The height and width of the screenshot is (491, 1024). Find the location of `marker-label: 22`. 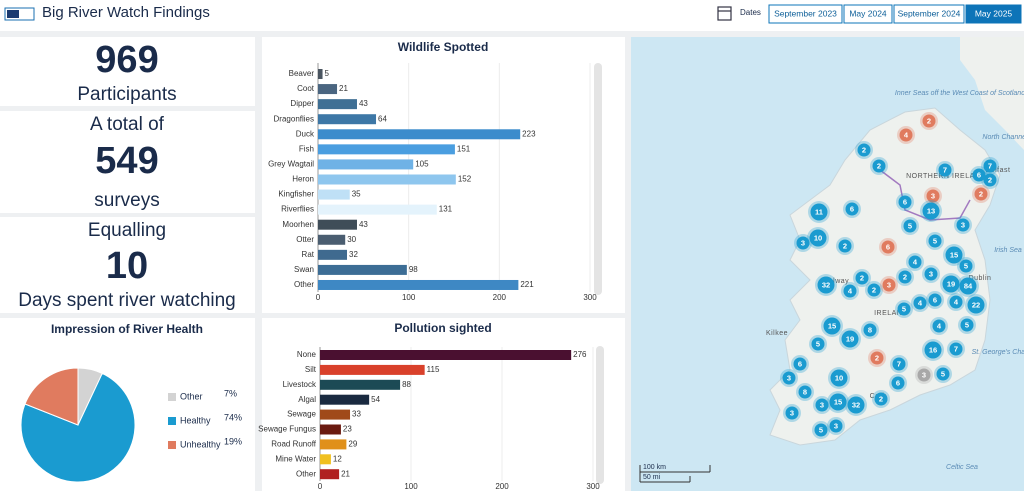

marker-label: 22 is located at coordinates (976, 304).